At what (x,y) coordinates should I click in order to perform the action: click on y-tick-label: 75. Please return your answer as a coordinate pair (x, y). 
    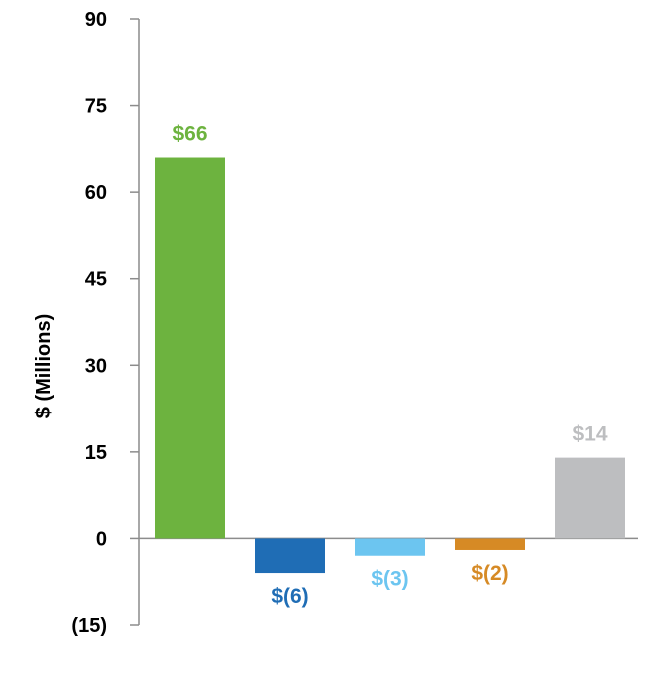
    Looking at the image, I should click on (96, 107).